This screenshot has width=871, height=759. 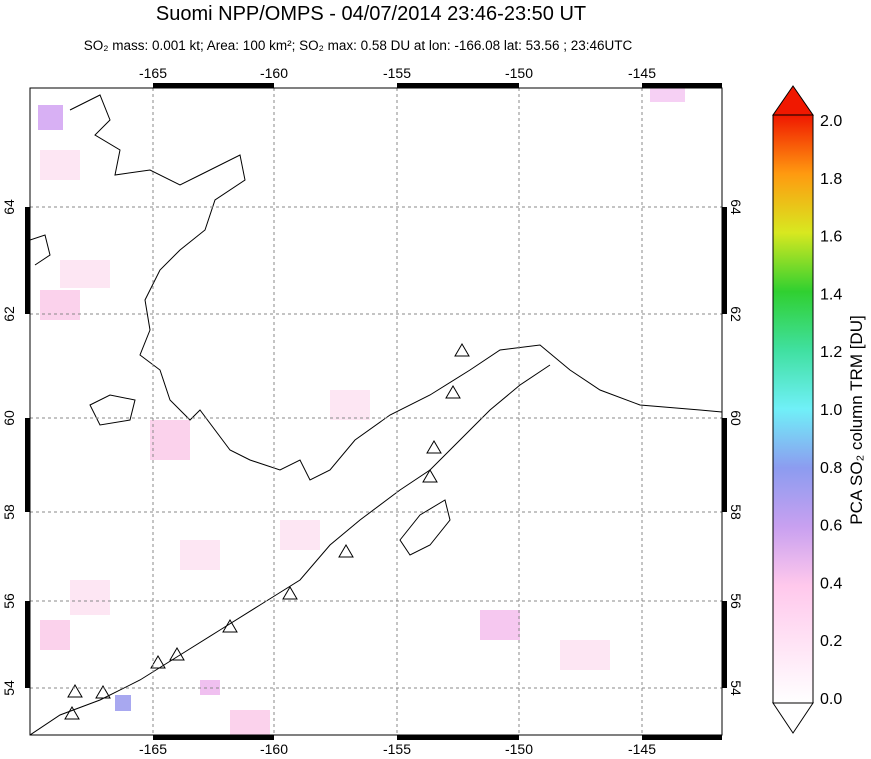 I want to click on colorbar-tick-label: 1.0, so click(x=831, y=410).